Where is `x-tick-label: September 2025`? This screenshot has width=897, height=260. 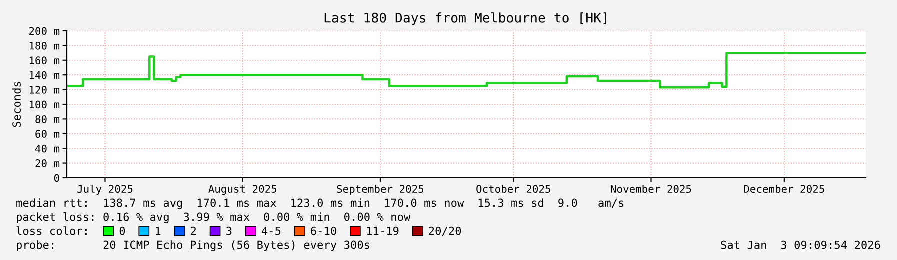 x-tick-label: September 2025 is located at coordinates (380, 190).